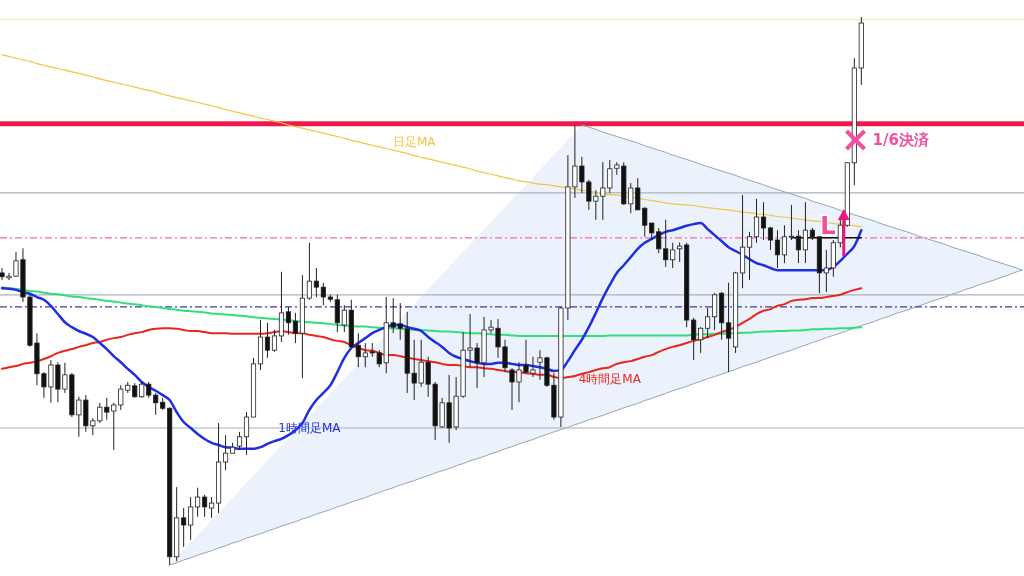 Image resolution: width=1024 pixels, height=576 pixels. Describe the element at coordinates (610, 379) in the screenshot. I see `series-label: 4時間足MA` at that location.